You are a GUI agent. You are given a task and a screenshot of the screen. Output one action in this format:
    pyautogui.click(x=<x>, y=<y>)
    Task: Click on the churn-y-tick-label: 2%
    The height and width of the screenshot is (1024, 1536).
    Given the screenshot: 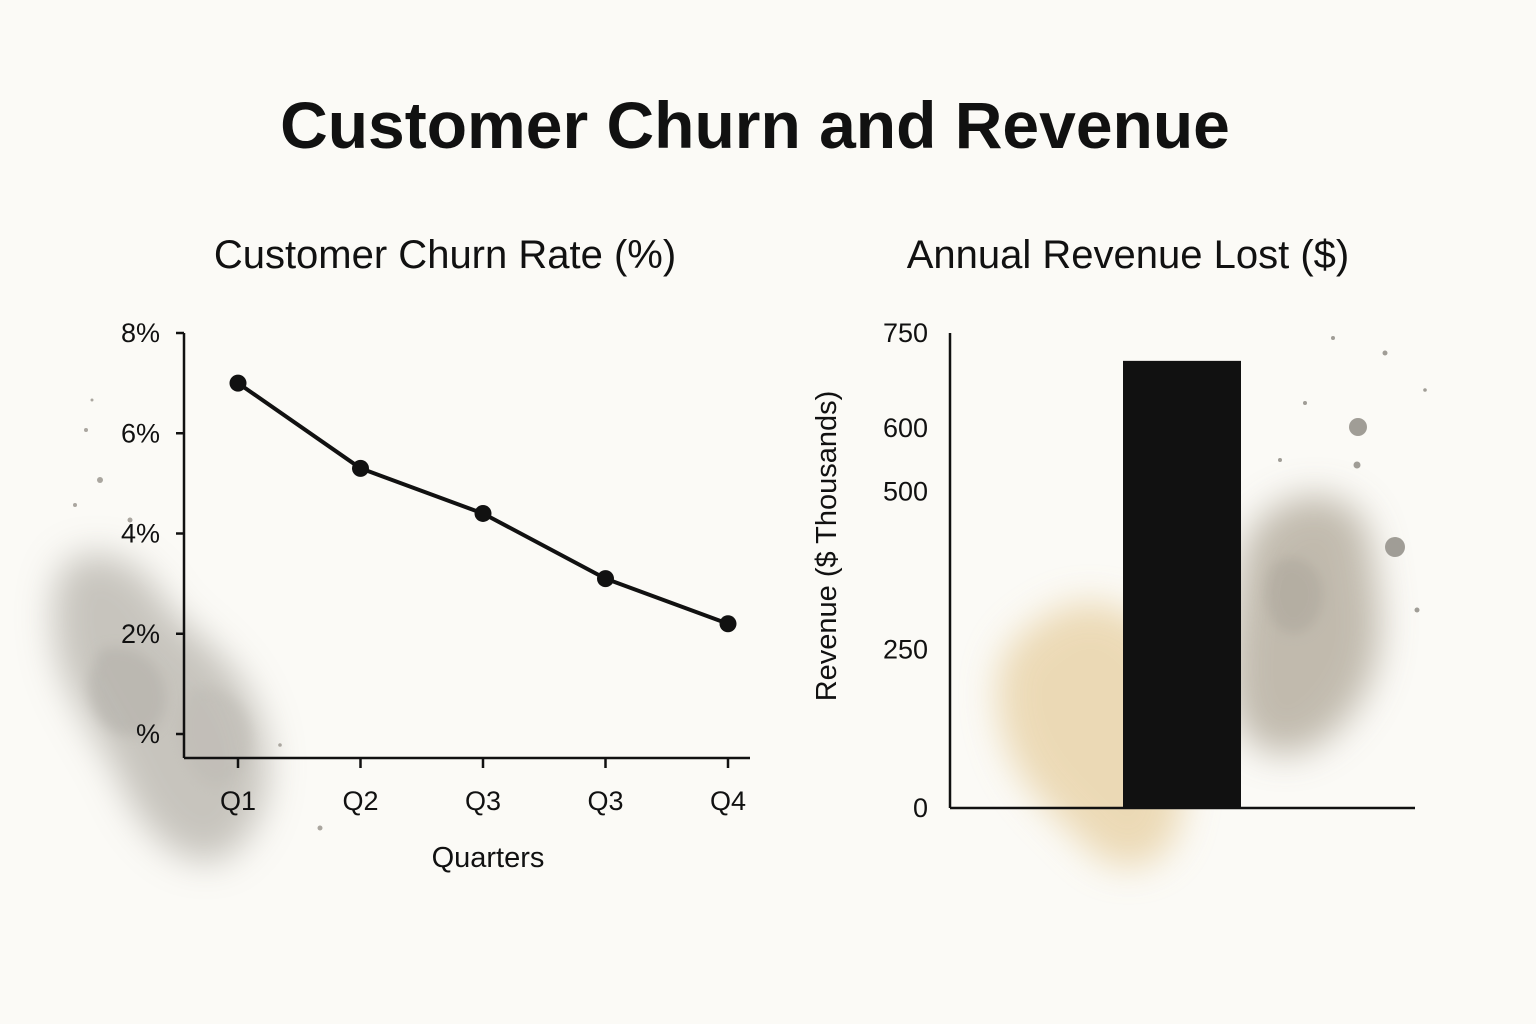 What is the action you would take?
    pyautogui.click(x=140, y=634)
    